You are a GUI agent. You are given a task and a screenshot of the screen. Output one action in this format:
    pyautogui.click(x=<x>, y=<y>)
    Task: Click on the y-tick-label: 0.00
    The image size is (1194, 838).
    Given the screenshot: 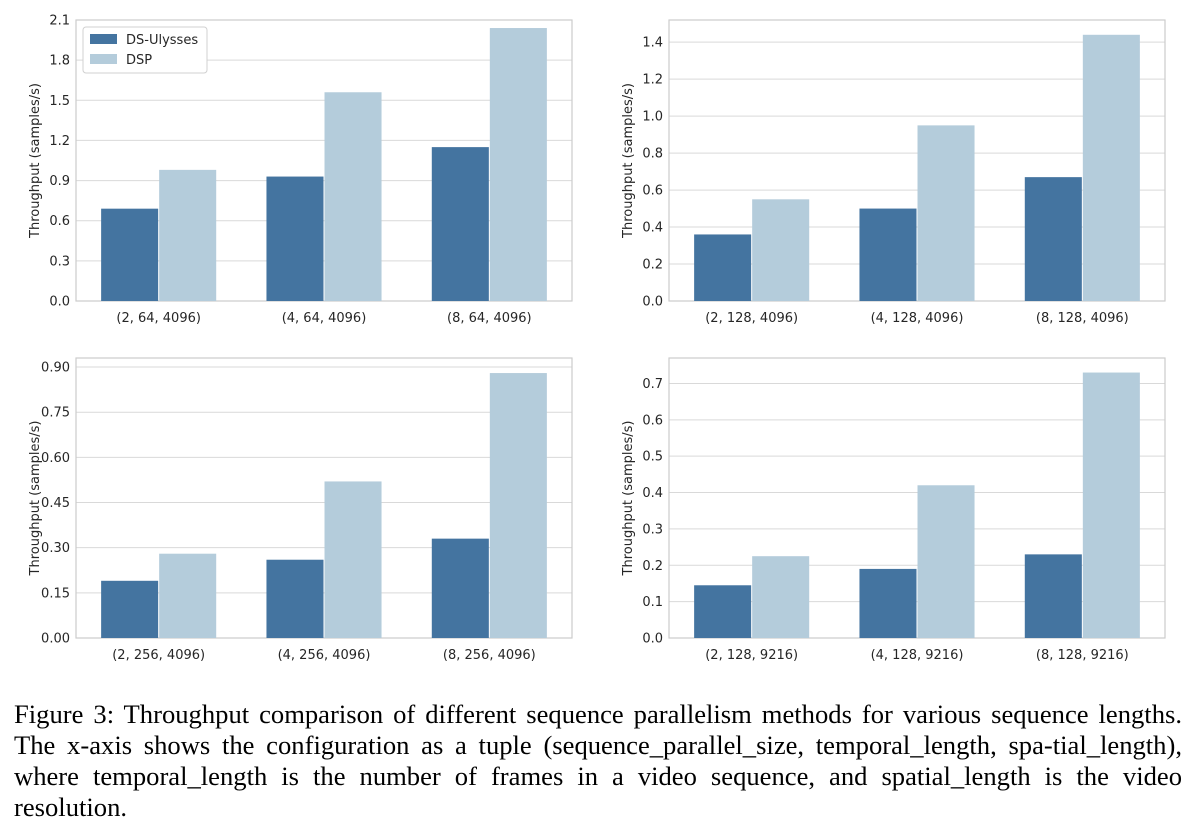 What is the action you would take?
    pyautogui.click(x=55, y=639)
    